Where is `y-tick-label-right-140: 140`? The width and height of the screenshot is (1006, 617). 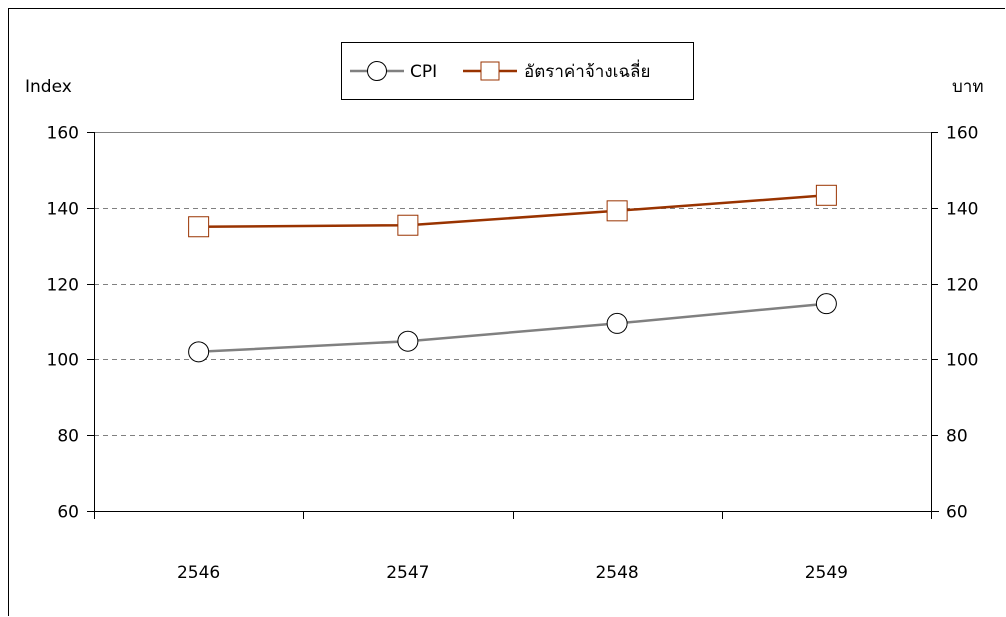
y-tick-label-right-140: 140 is located at coordinates (962, 210).